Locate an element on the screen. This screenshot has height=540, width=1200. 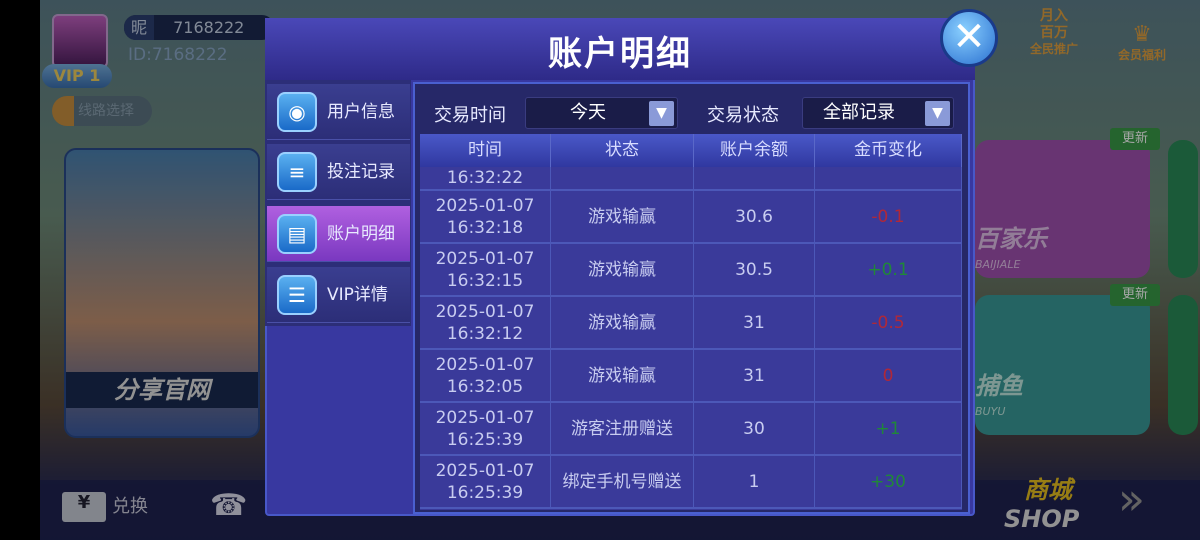
table-row: 2025-01-07 16:32:12 游戏输赢 31 -0.5 is located at coordinates (691, 323).